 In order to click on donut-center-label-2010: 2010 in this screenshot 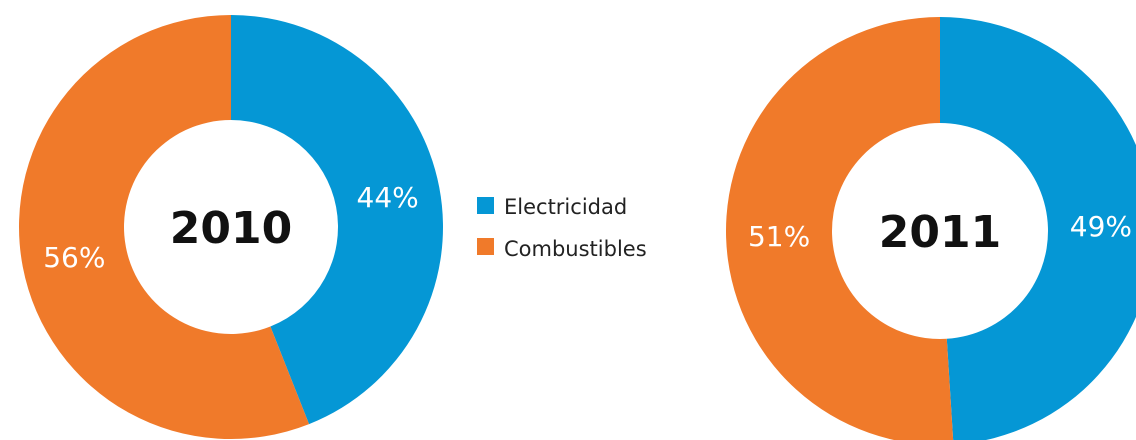, I will do `click(231, 228)`.